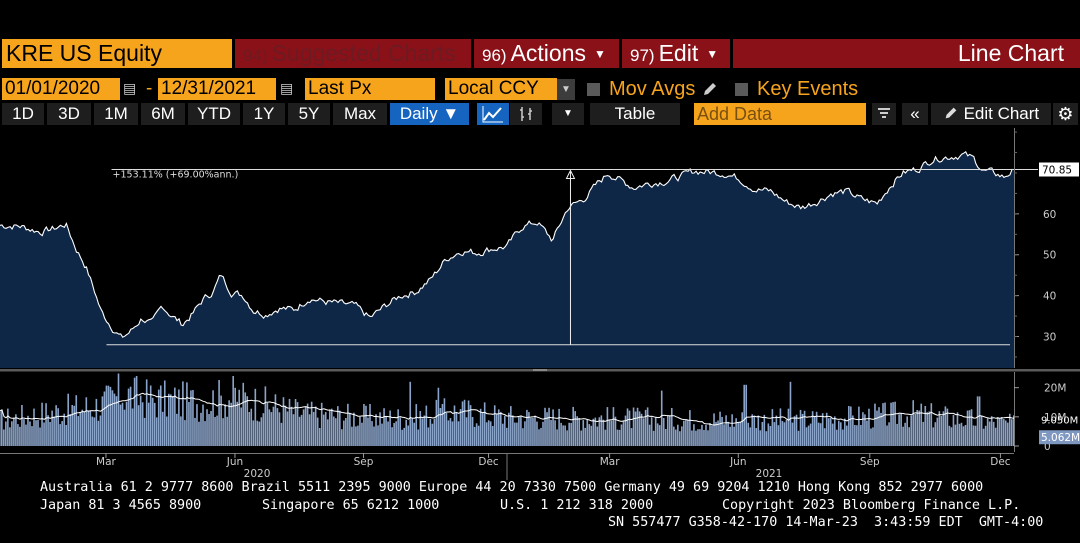  What do you see at coordinates (501, 89) in the screenshot?
I see `currency-select: Local CCY` at bounding box center [501, 89].